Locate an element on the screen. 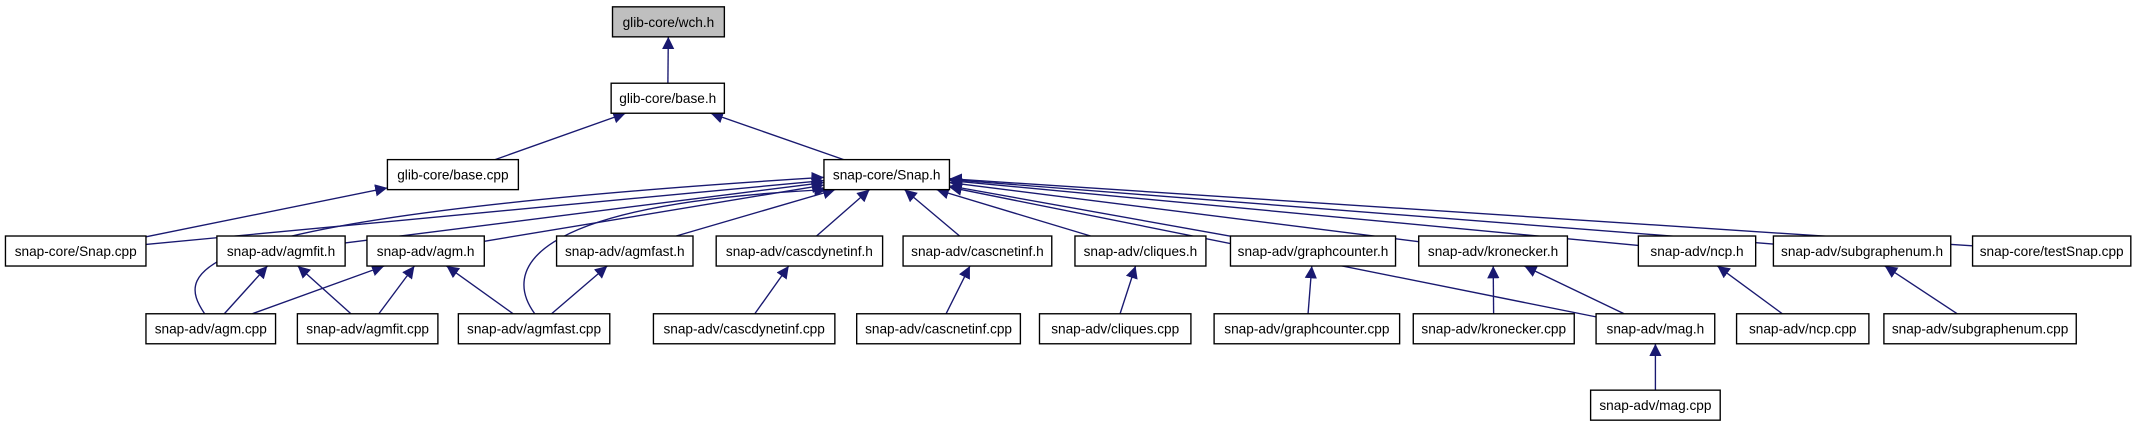 The width and height of the screenshot is (2139, 427). node-label: snap-adv/mag.cpp is located at coordinates (1655, 405).